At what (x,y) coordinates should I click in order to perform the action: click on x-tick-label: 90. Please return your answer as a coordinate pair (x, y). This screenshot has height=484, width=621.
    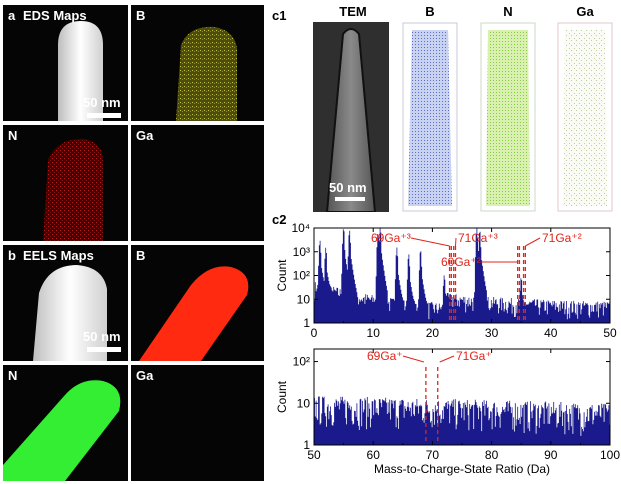
    Looking at the image, I should click on (551, 455).